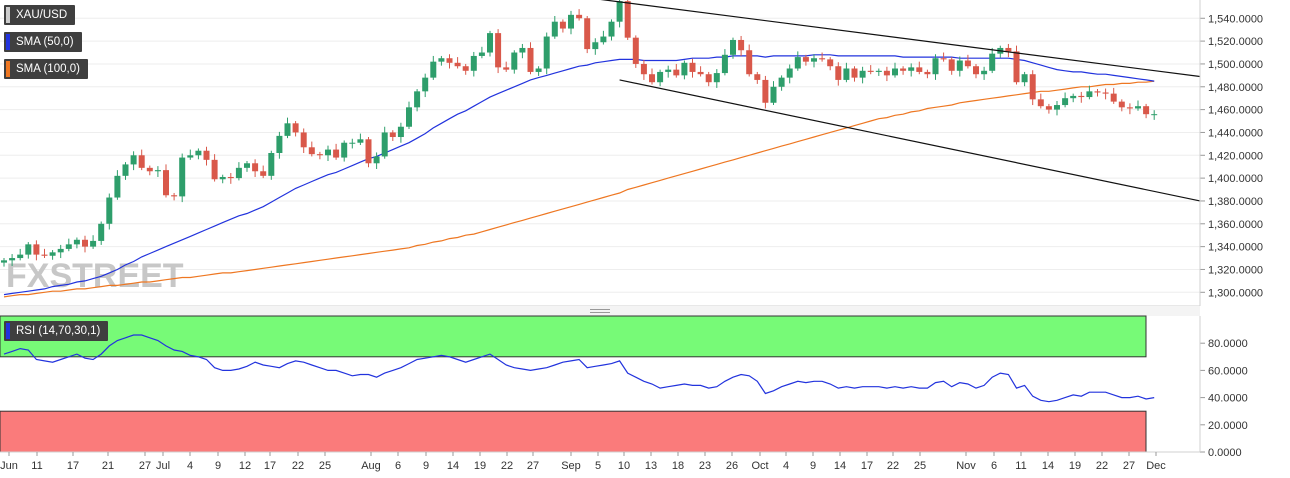 This screenshot has width=1290, height=478. Describe the element at coordinates (56, 331) in the screenshot. I see `legend-rsi: RSI (14,70,30,1)` at that location.